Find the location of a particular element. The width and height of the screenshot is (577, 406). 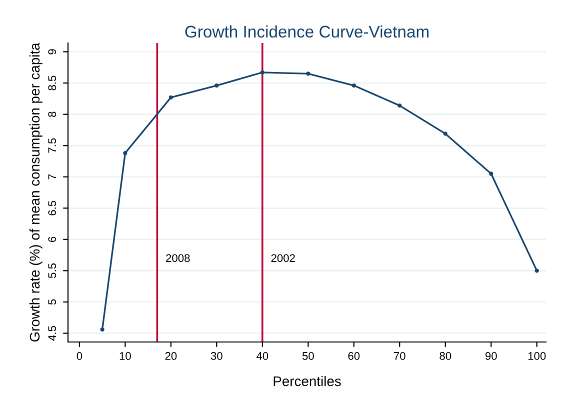

x-tick-label: 10 is located at coordinates (125, 356).